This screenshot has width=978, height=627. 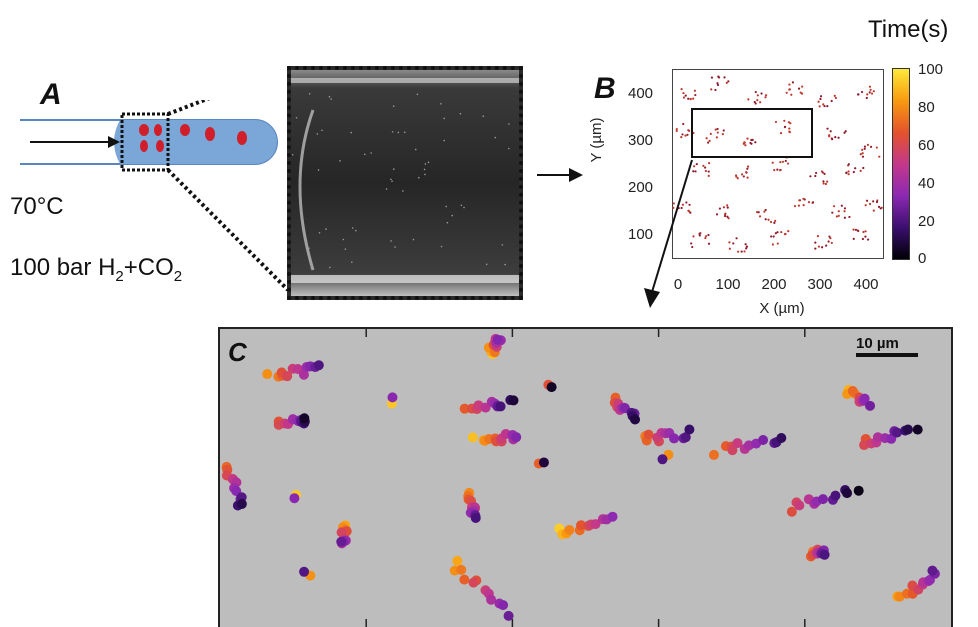 What do you see at coordinates (158, 130) in the screenshot?
I see `droplet` at bounding box center [158, 130].